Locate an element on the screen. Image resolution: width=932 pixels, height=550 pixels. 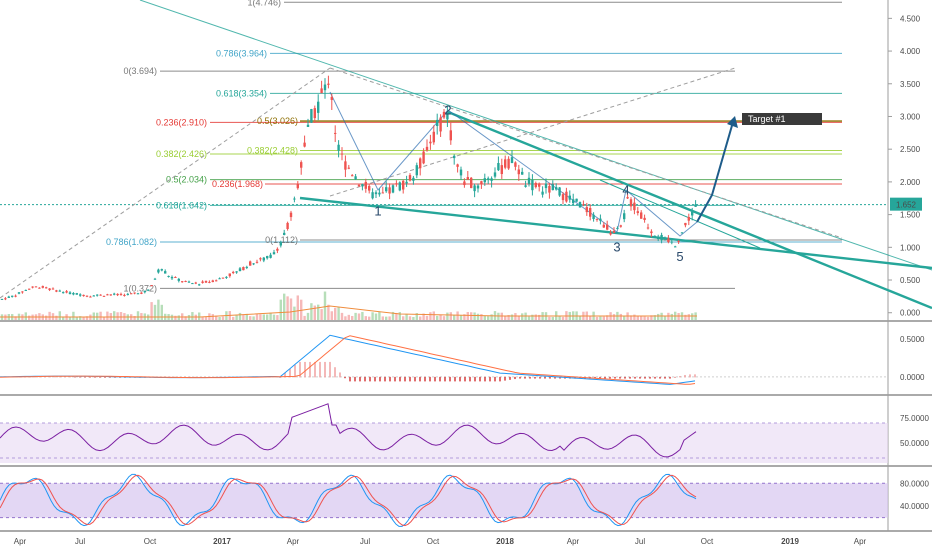
macd-tick-label: 0.0000 is located at coordinates (912, 377).